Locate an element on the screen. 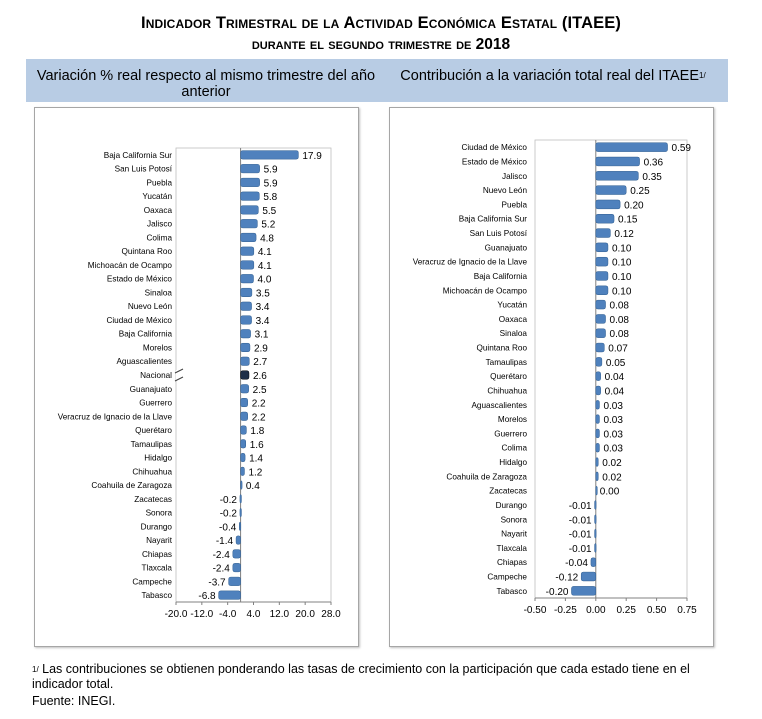 The image size is (762, 719). right-chart-x-tick-label: 0.25 is located at coordinates (626, 610).